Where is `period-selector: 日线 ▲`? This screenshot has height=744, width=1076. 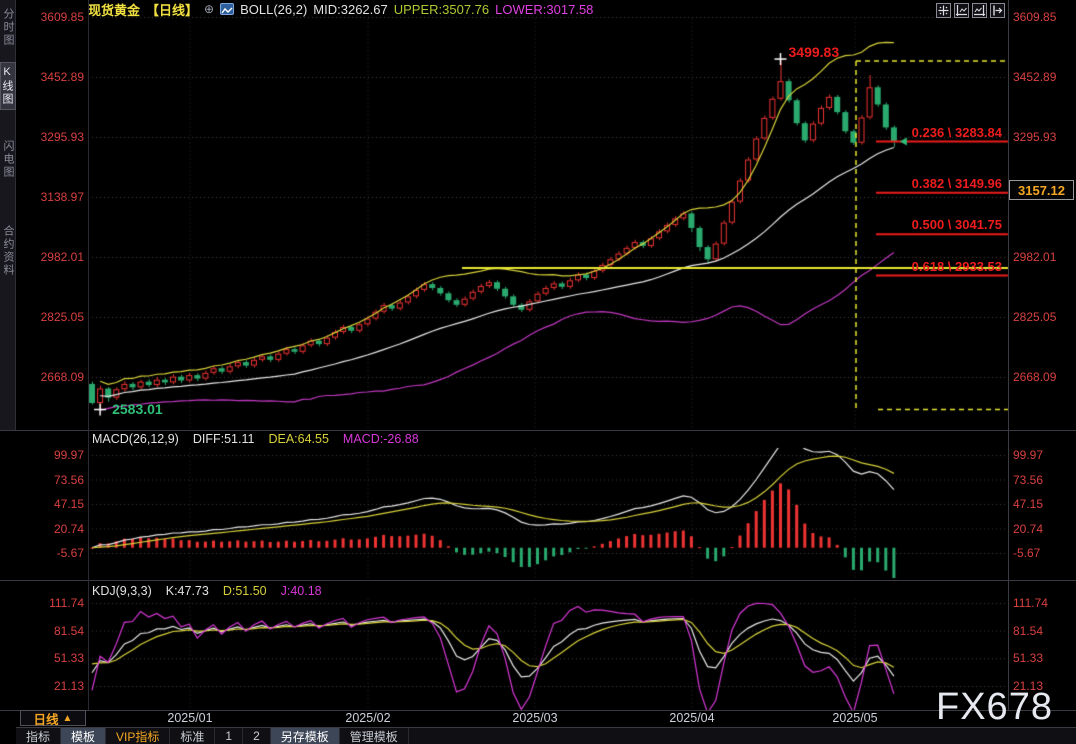
period-selector: 日线 ▲ is located at coordinates (53, 718).